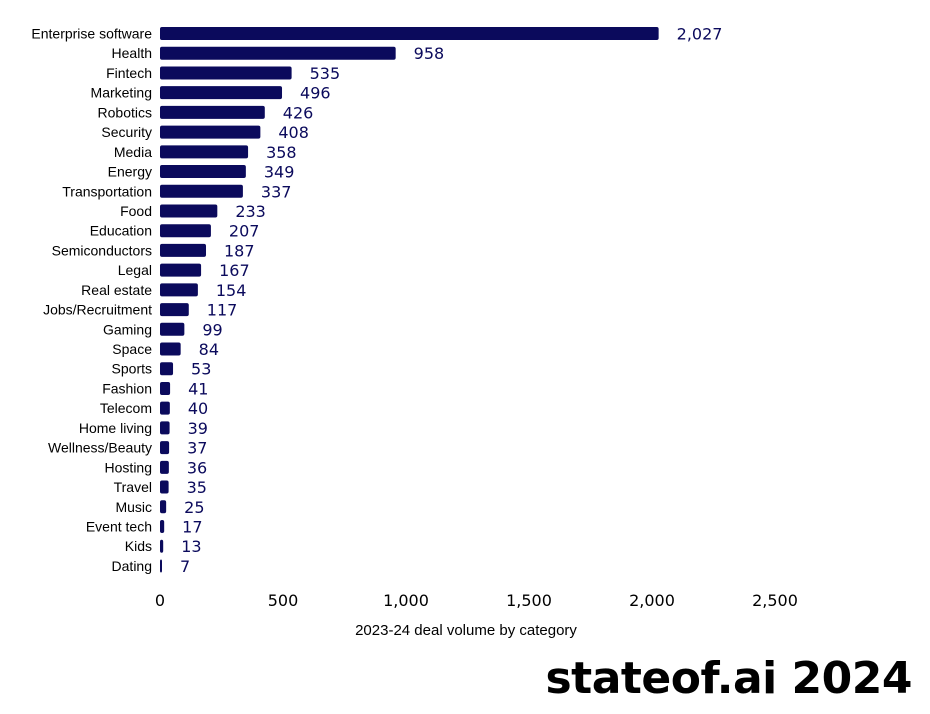  I want to click on category-label: Food, so click(136, 211).